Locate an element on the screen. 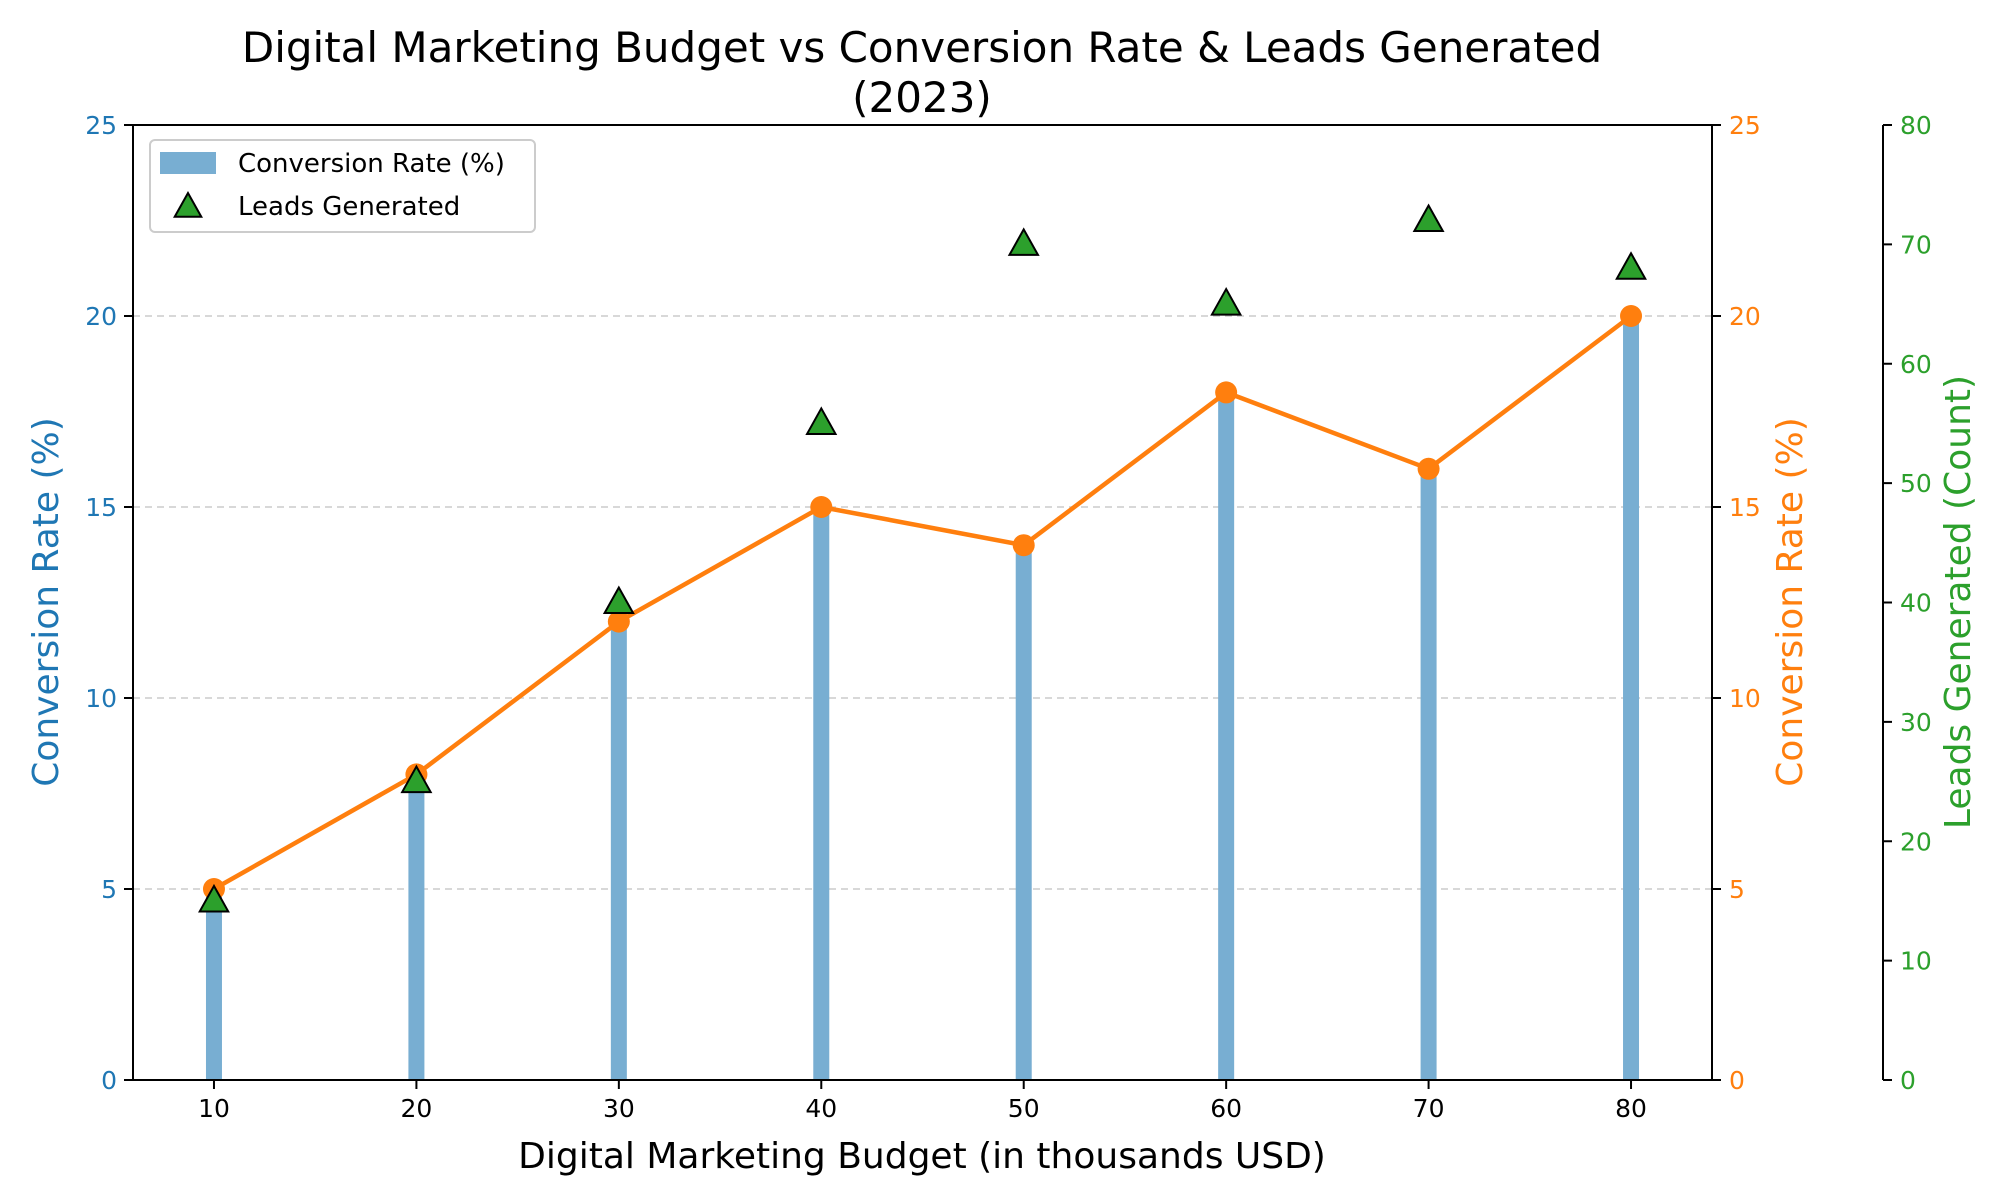 Image resolution: width=2000 pixels, height=1204 pixels. legend-layer: Conversion Rate (%) Leads Generated is located at coordinates (342, 186).